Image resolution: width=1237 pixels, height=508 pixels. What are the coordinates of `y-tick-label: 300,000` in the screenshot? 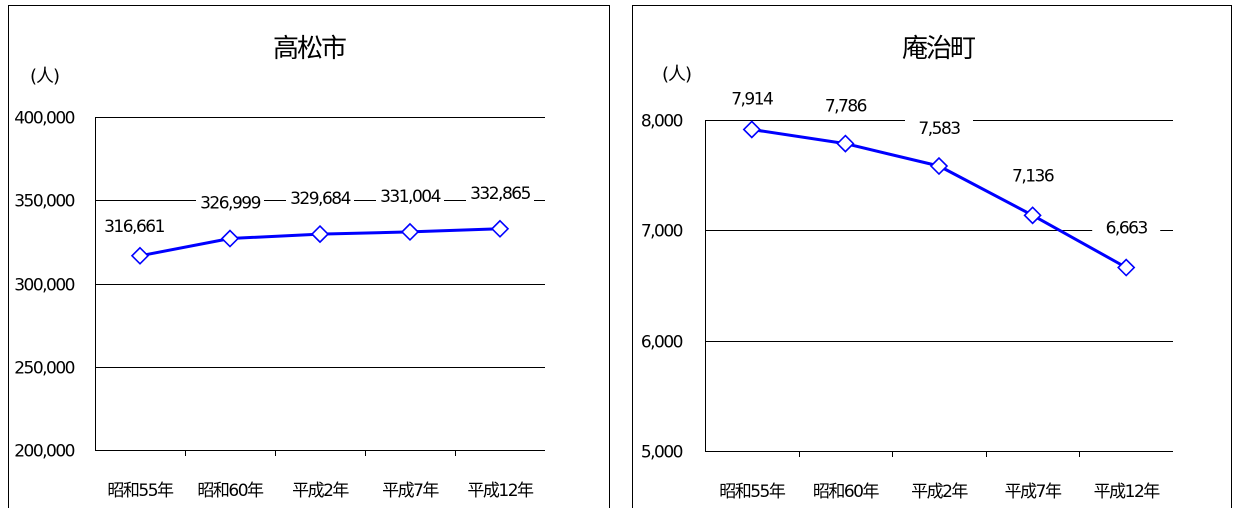 It's located at (44, 286).